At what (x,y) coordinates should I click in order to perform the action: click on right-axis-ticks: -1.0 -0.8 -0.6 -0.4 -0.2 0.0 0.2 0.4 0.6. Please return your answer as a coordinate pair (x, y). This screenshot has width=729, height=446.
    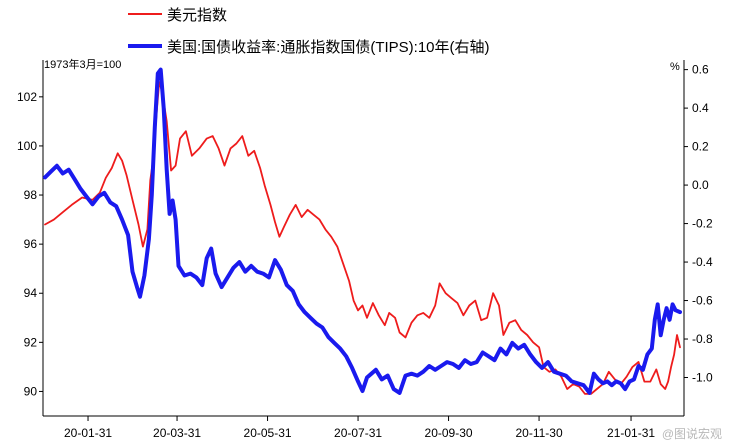
    Looking at the image, I should click on (698, 224).